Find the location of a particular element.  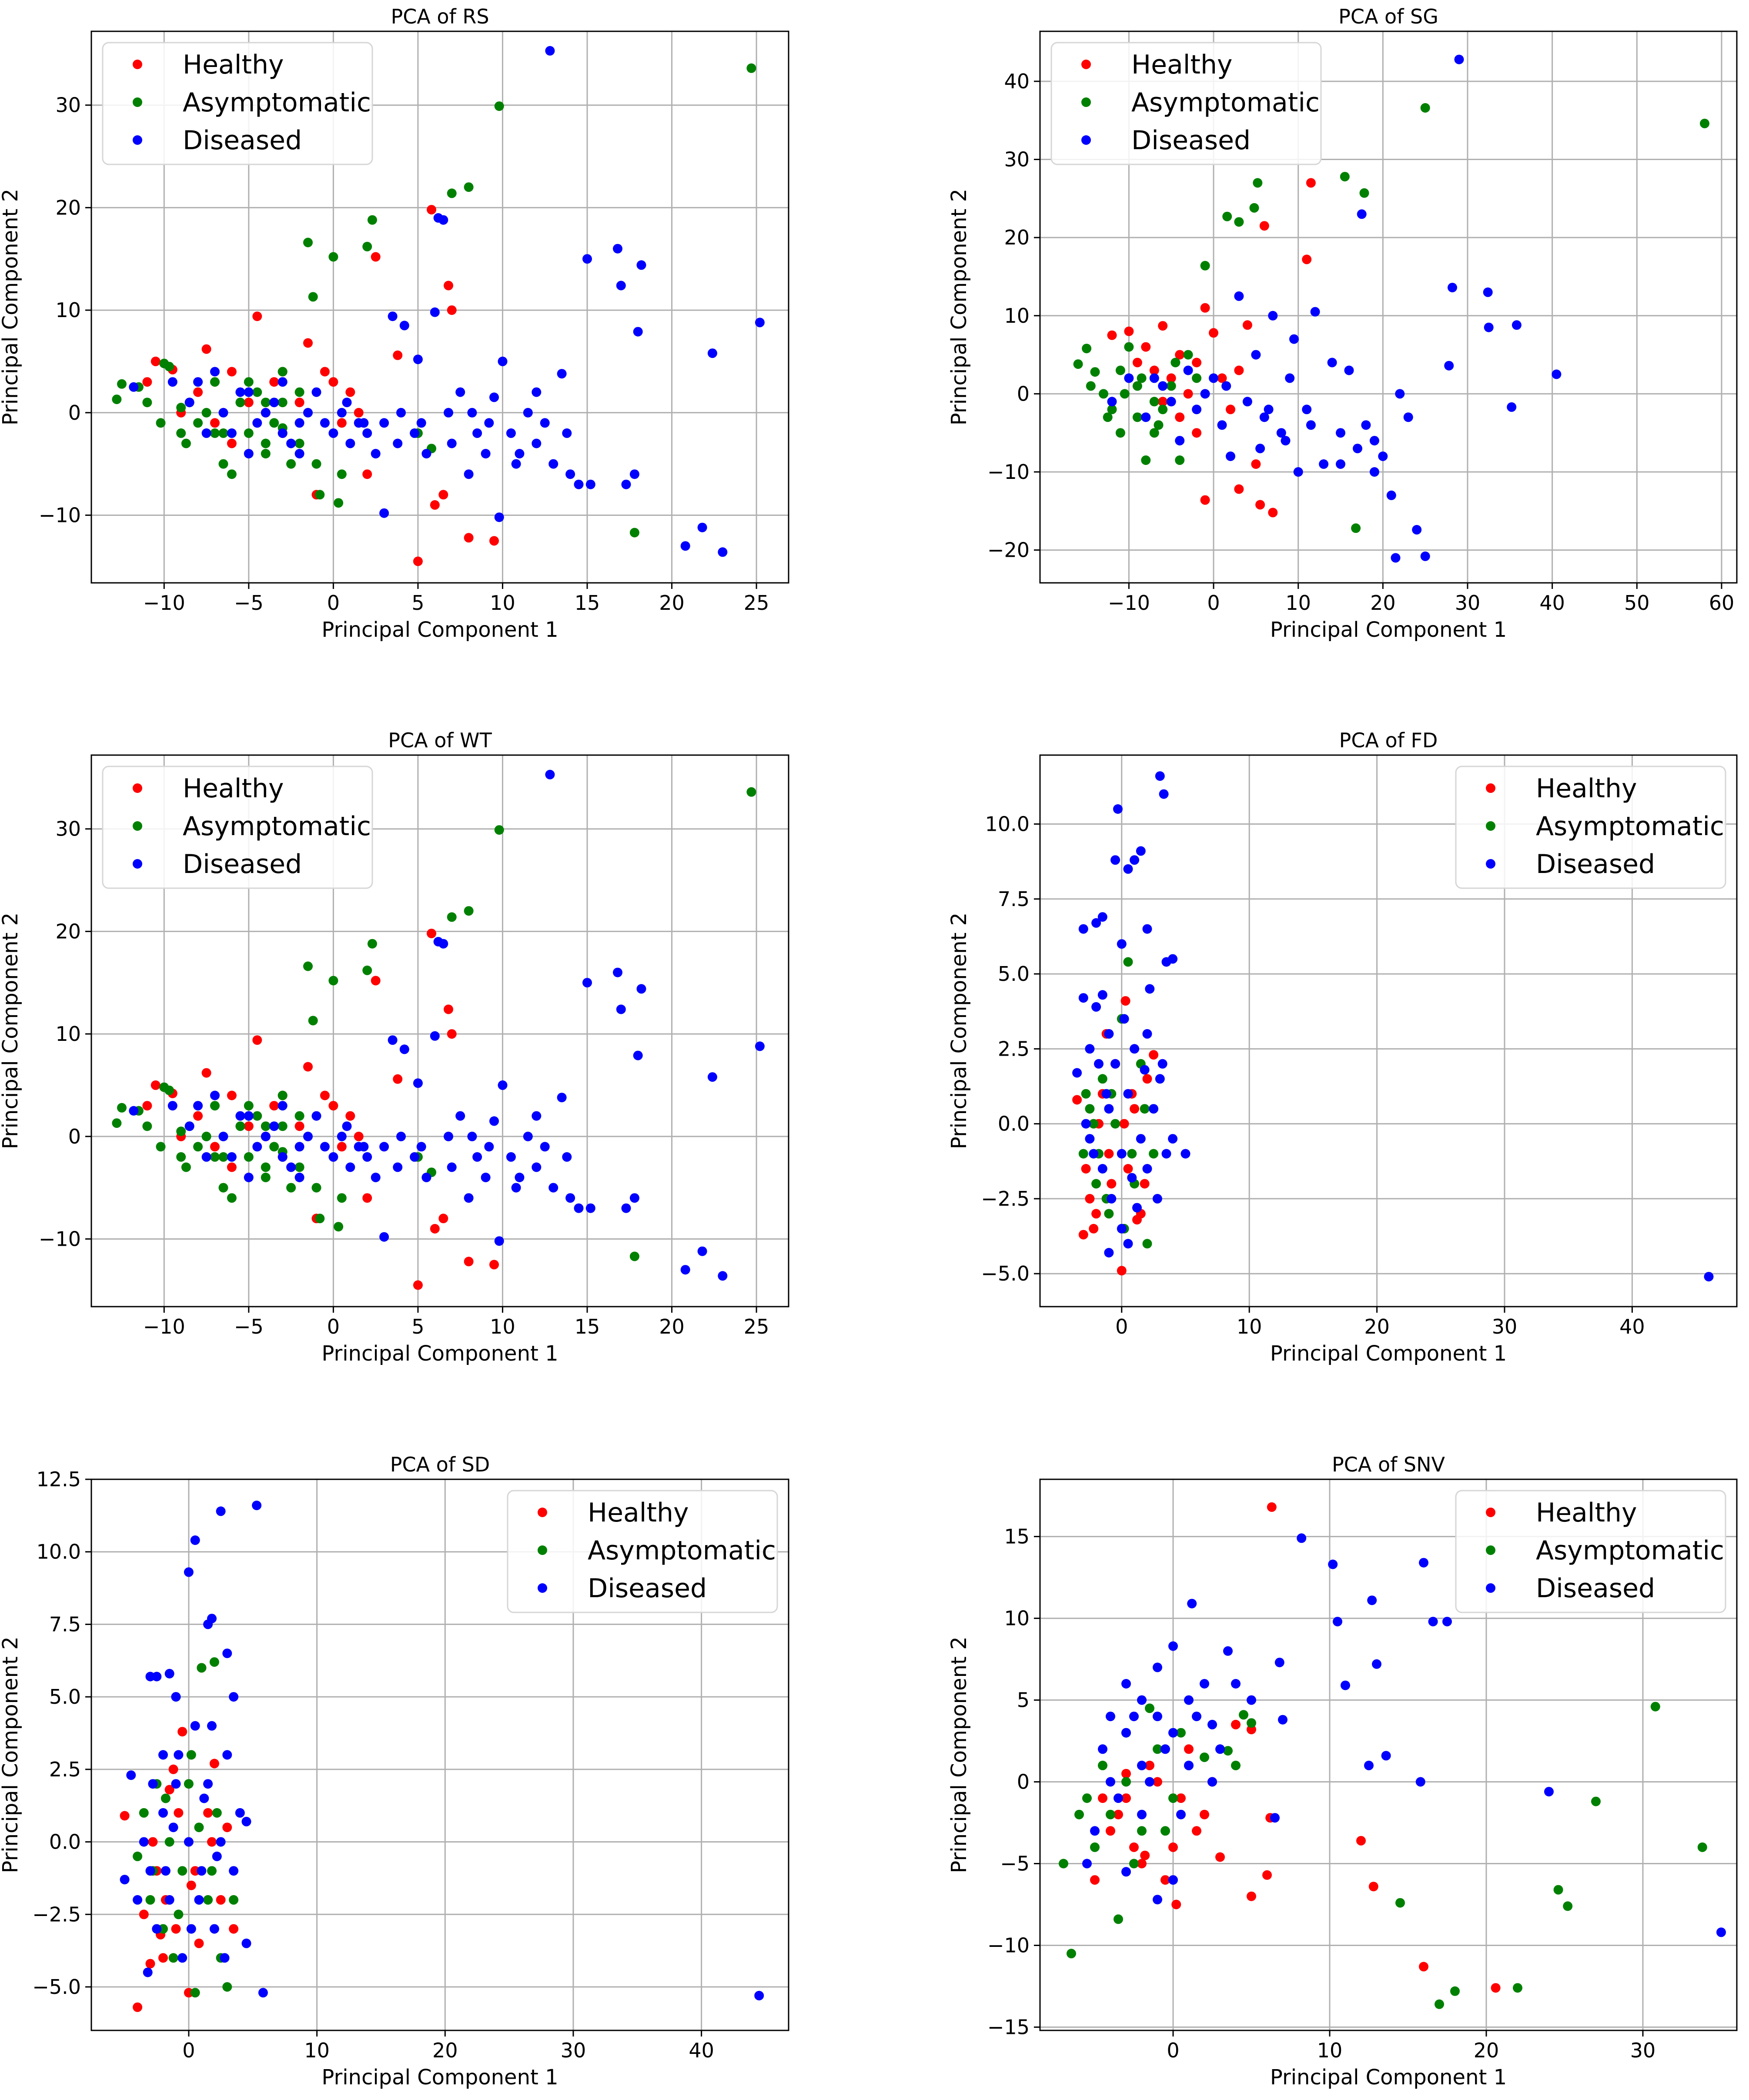

x-tick-label: 20 is located at coordinates (672, 1326).